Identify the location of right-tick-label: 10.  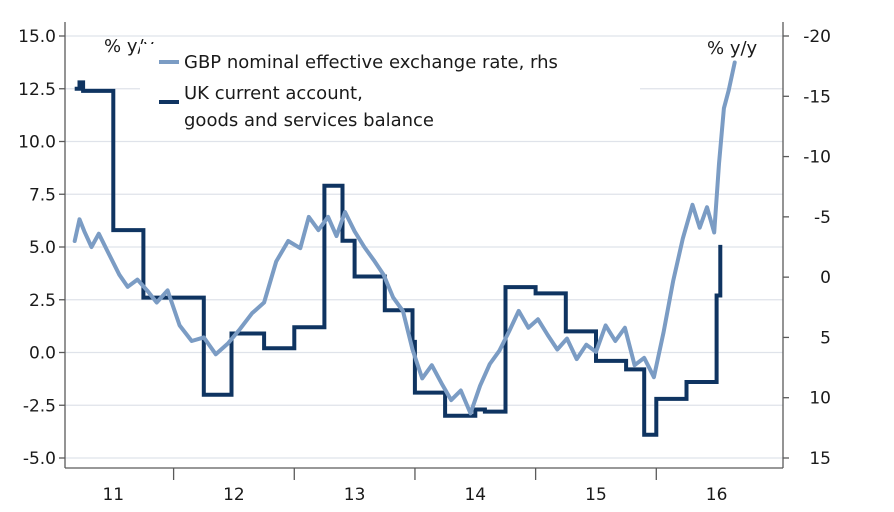
(820, 399).